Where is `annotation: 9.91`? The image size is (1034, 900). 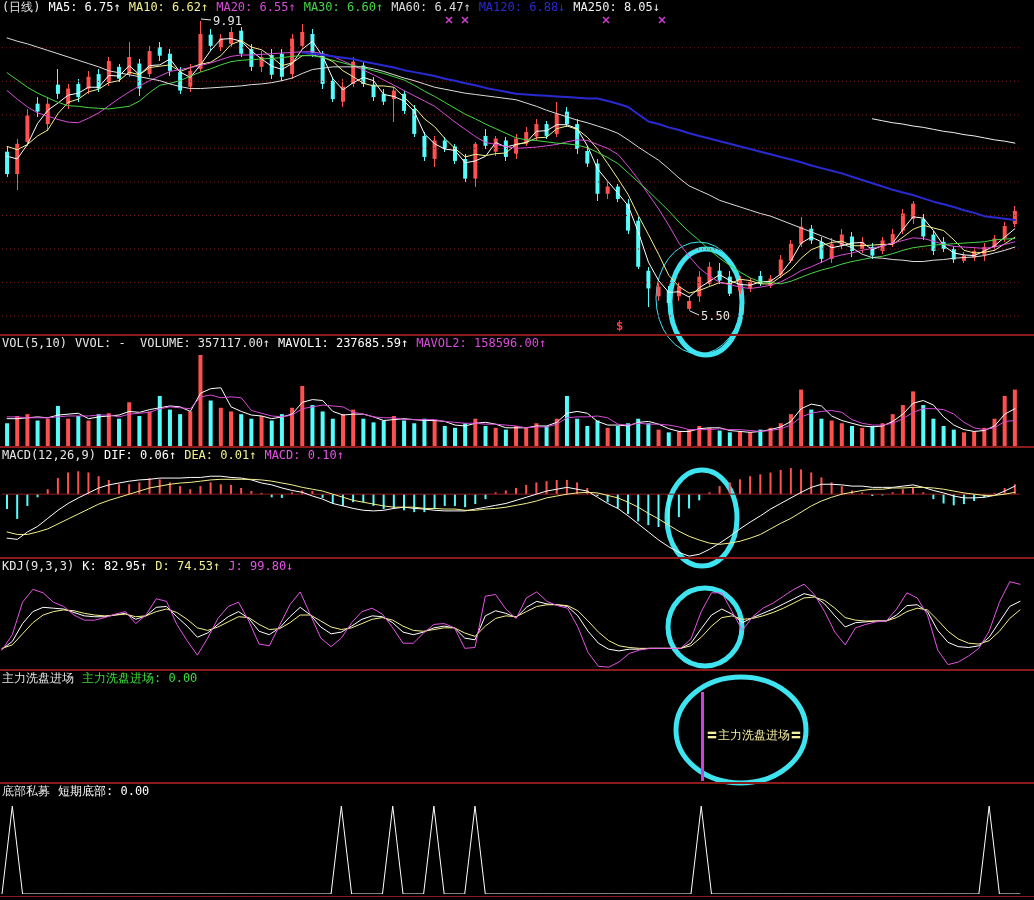 annotation: 9.91 is located at coordinates (227, 21).